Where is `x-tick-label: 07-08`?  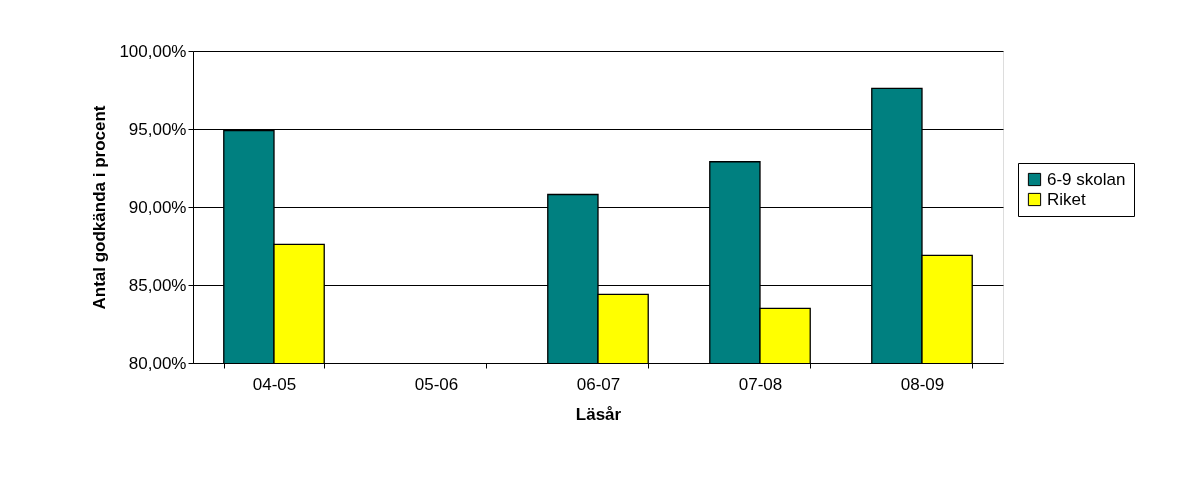
x-tick-label: 07-08 is located at coordinates (760, 384).